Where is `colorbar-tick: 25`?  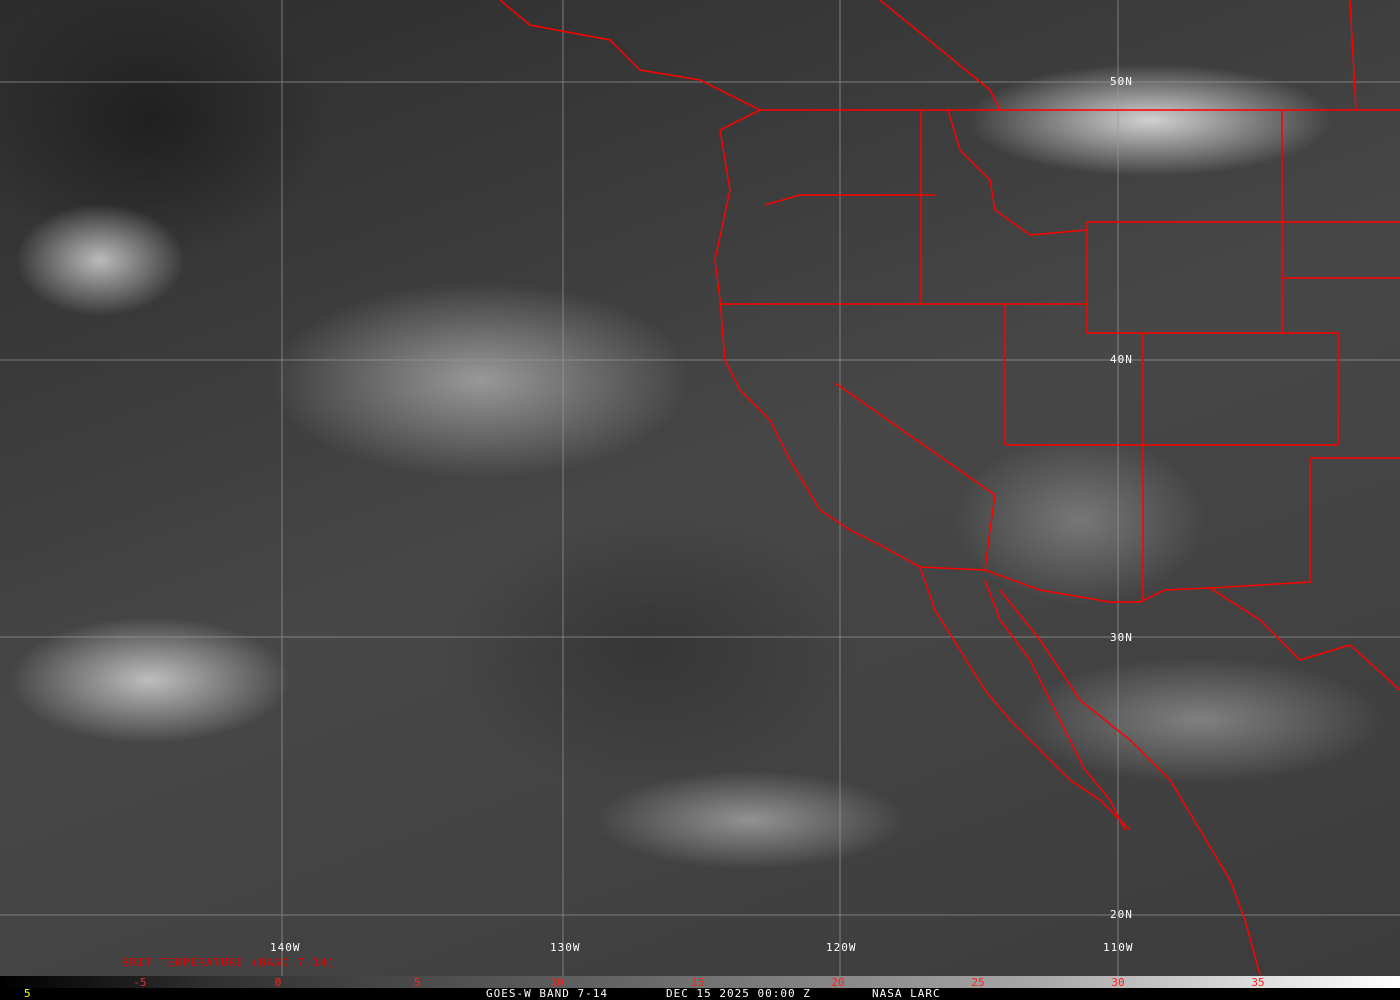
colorbar-tick: 25 is located at coordinates (978, 982).